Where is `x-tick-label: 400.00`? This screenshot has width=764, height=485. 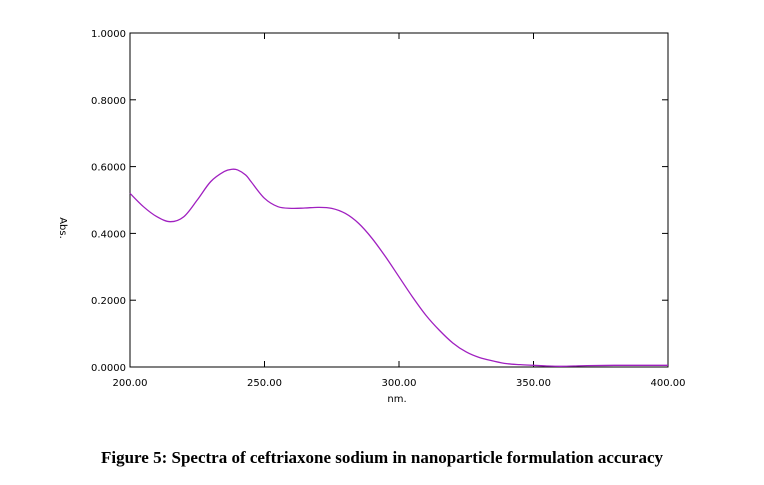 x-tick-label: 400.00 is located at coordinates (668, 383).